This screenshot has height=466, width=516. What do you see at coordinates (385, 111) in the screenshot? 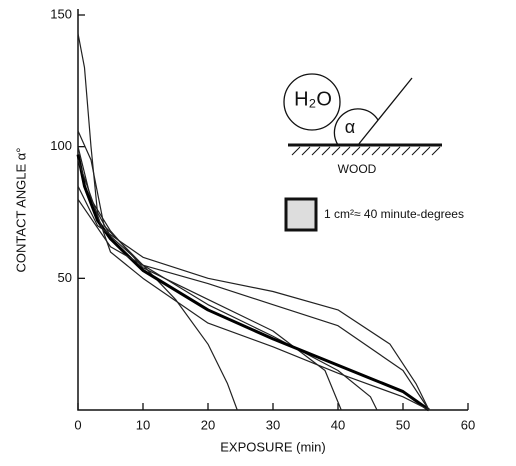
I see `tangent-line` at bounding box center [385, 111].